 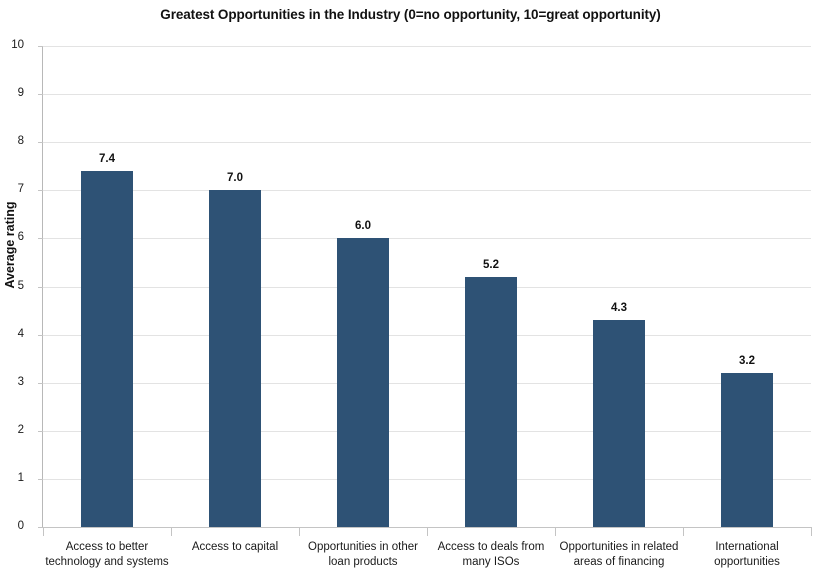 I want to click on bar-slot: 7.4, so click(x=107, y=286).